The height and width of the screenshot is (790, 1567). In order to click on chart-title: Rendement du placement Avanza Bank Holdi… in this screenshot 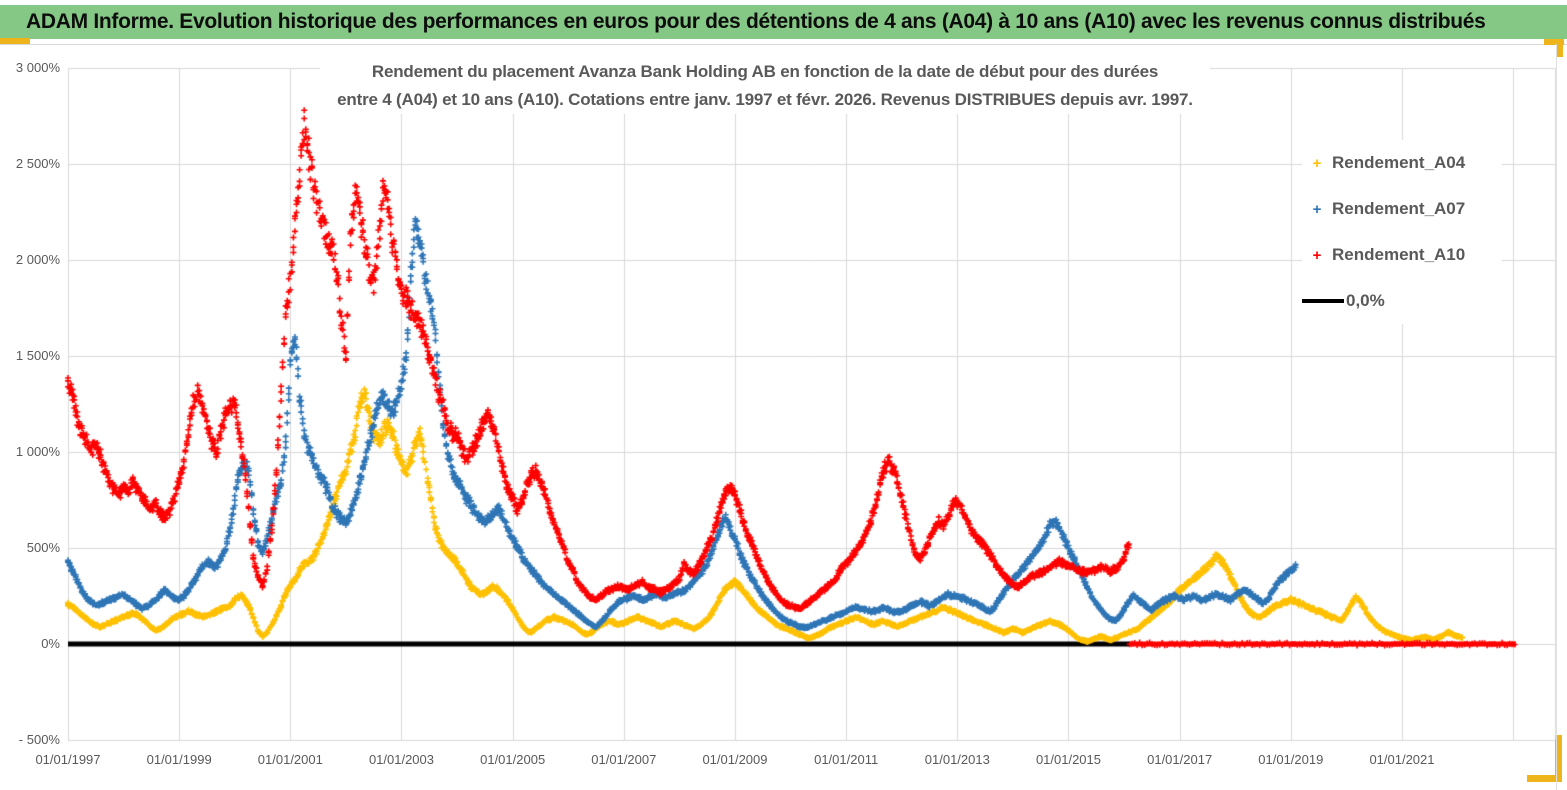, I will do `click(765, 86)`.